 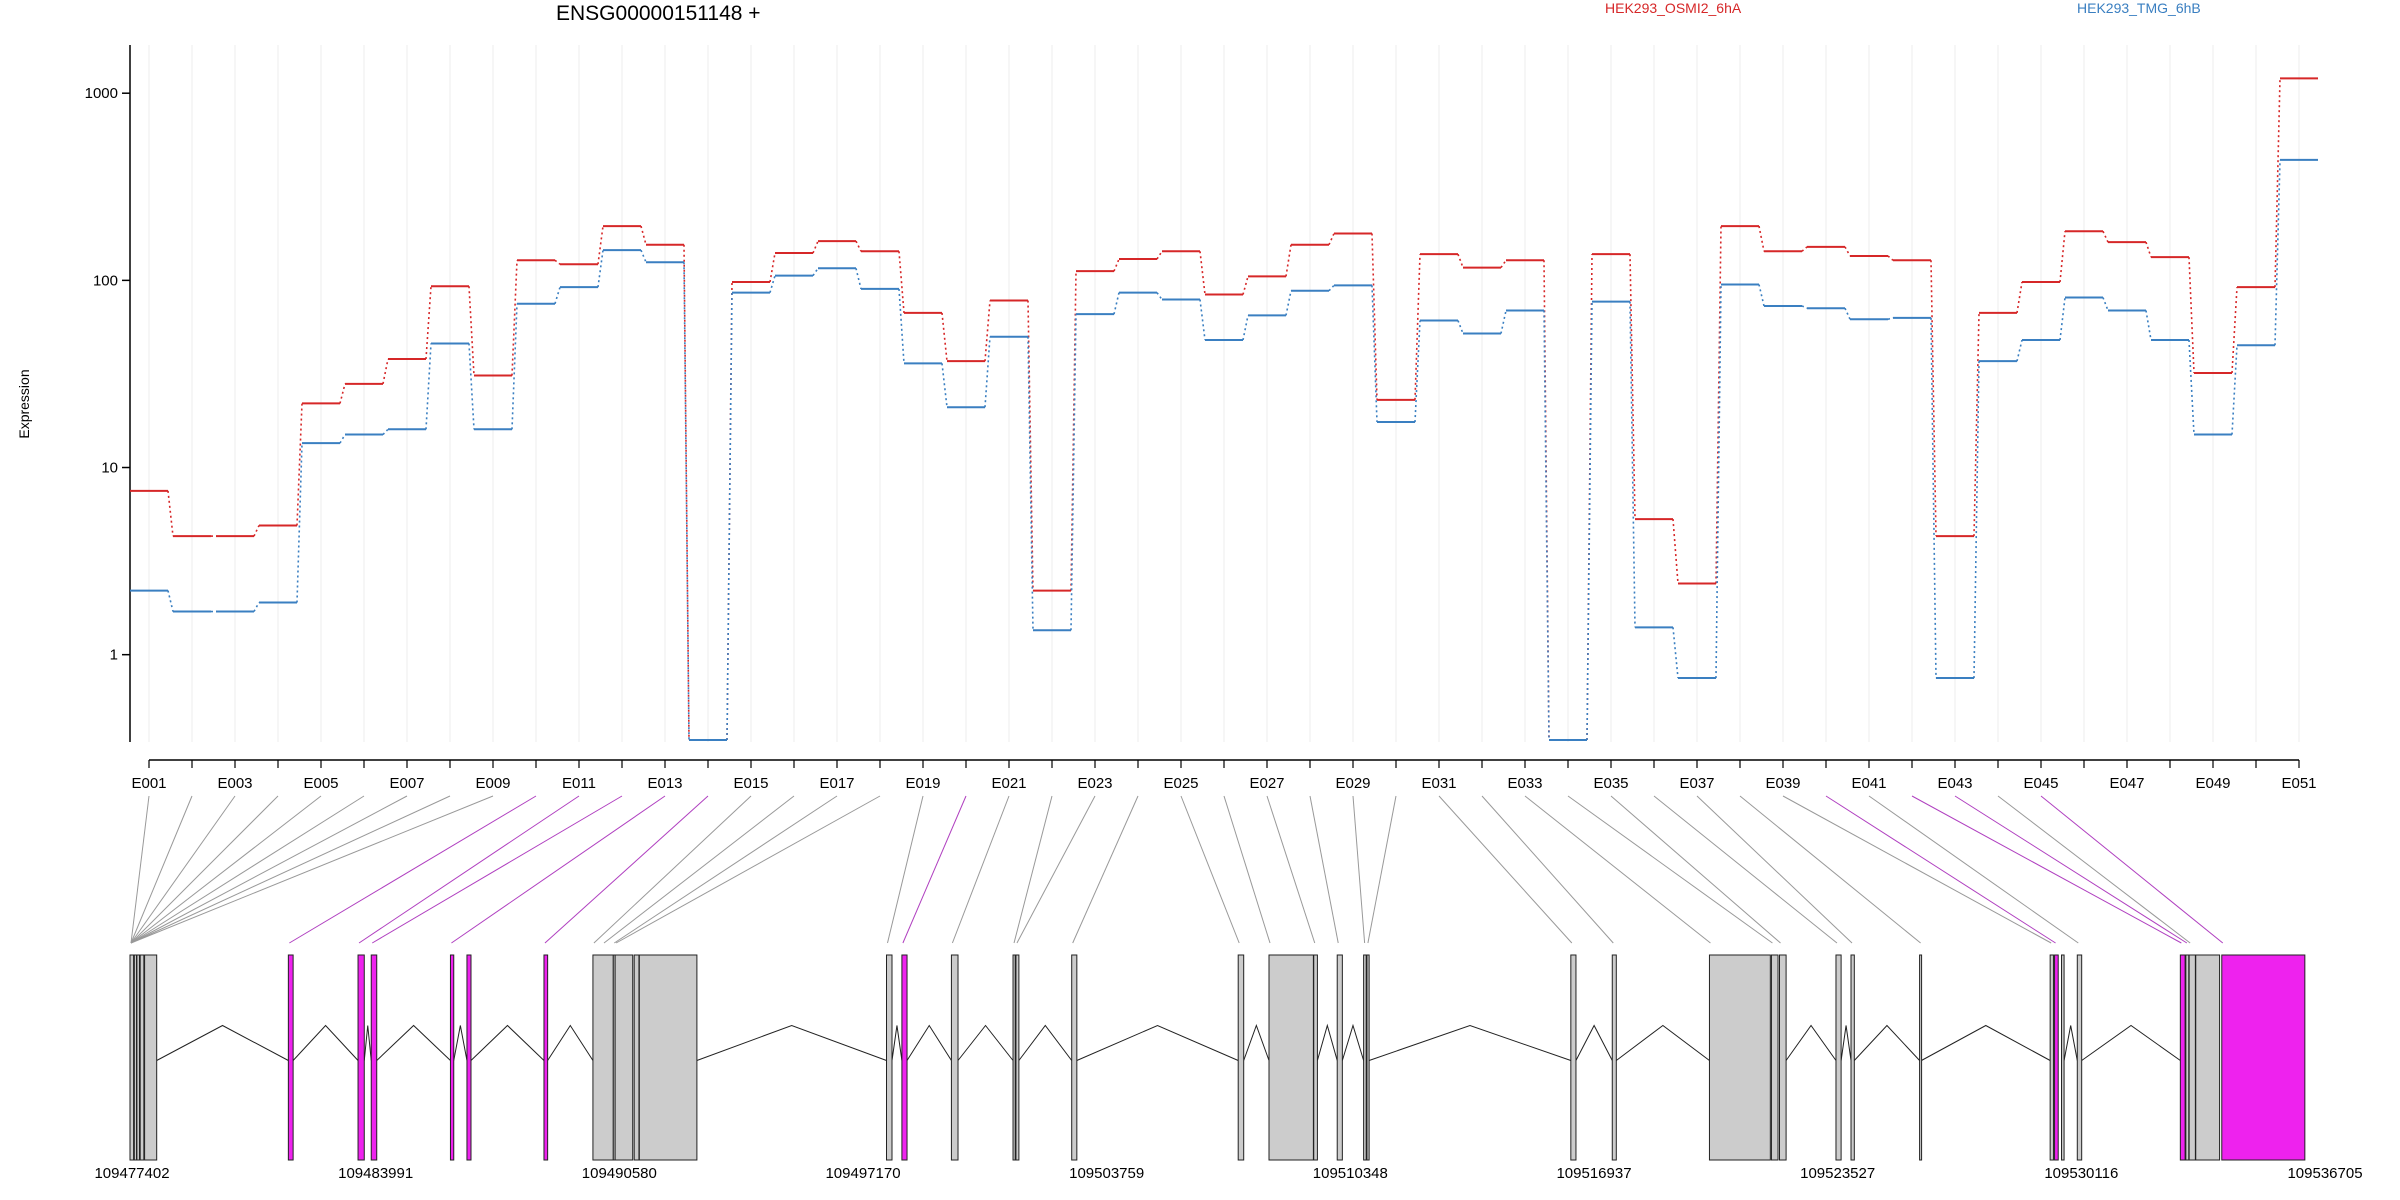 What do you see at coordinates (406, 783) in the screenshot?
I see `x-tick-label: E007` at bounding box center [406, 783].